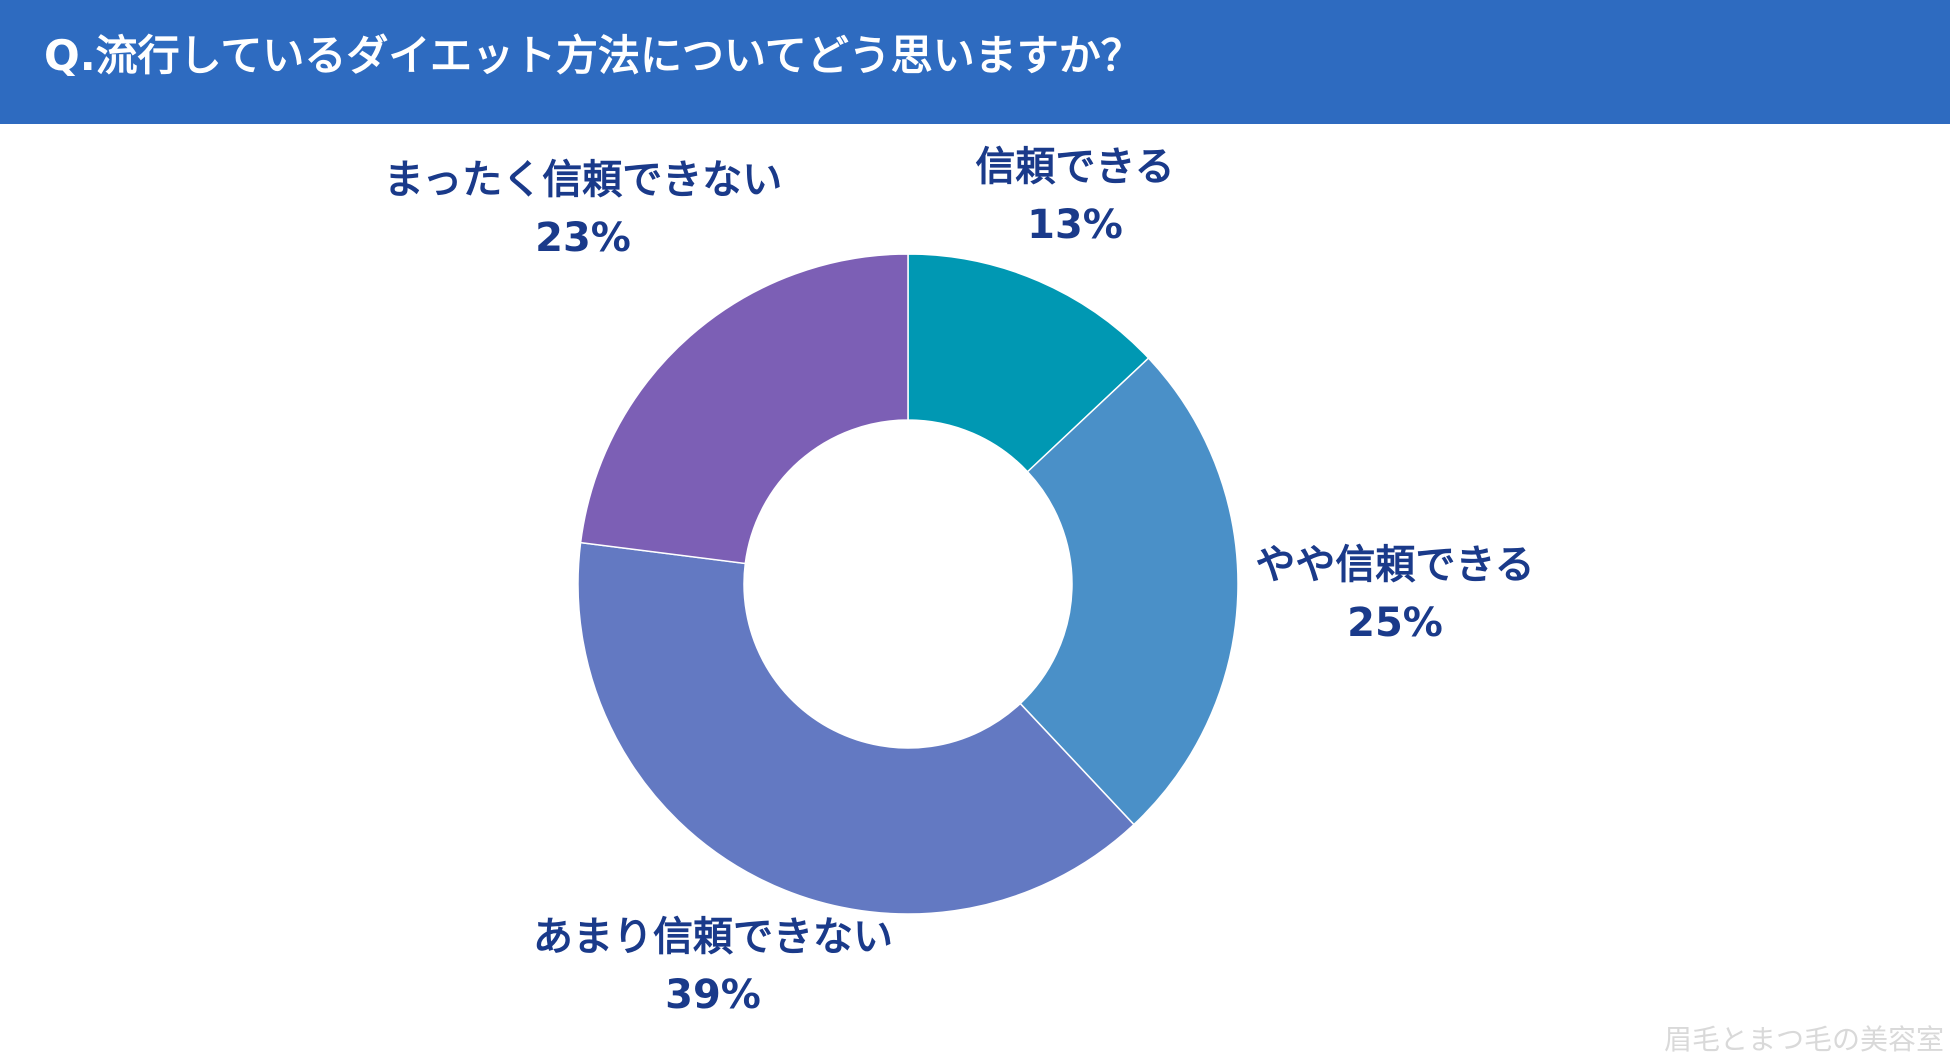 This screenshot has width=1950, height=1064. What do you see at coordinates (744, 409) in the screenshot?
I see `slice-not-at-all-trustworthy` at bounding box center [744, 409].